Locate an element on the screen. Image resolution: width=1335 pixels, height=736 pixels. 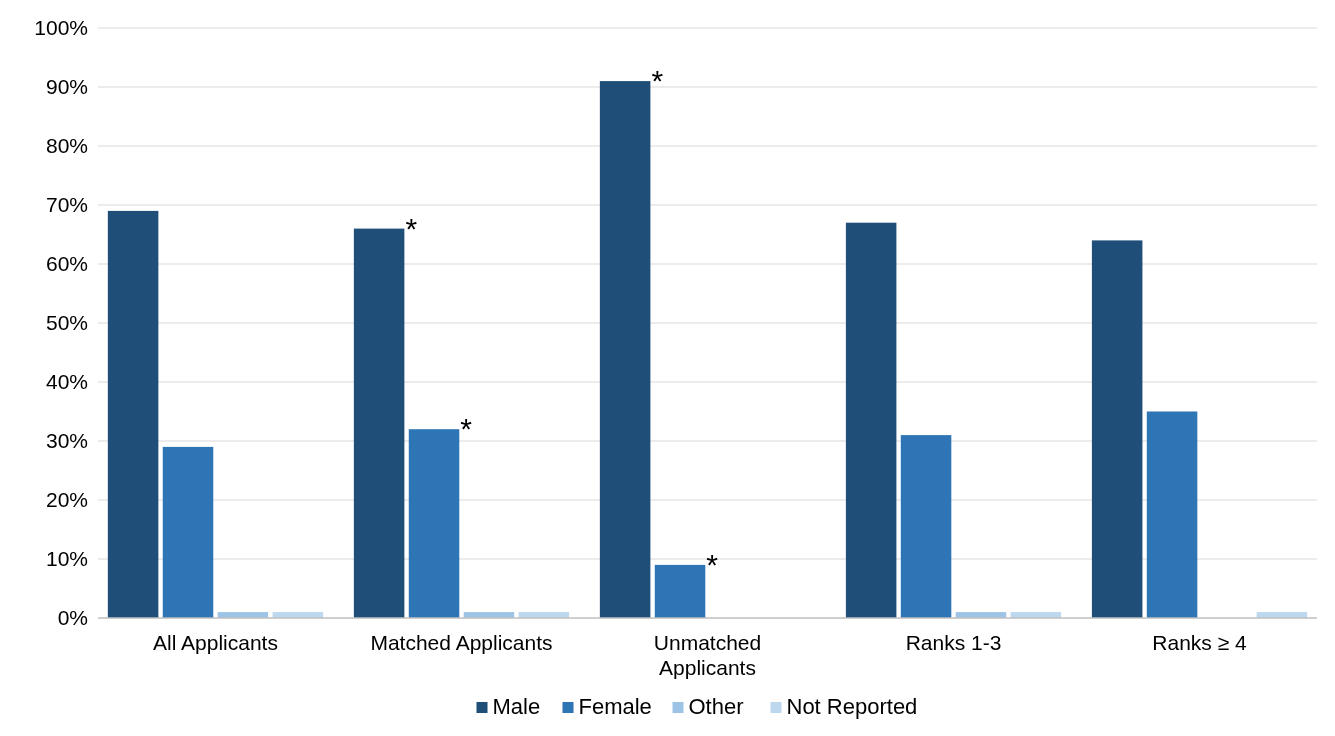
y-tick-label: 40% is located at coordinates (66, 382).